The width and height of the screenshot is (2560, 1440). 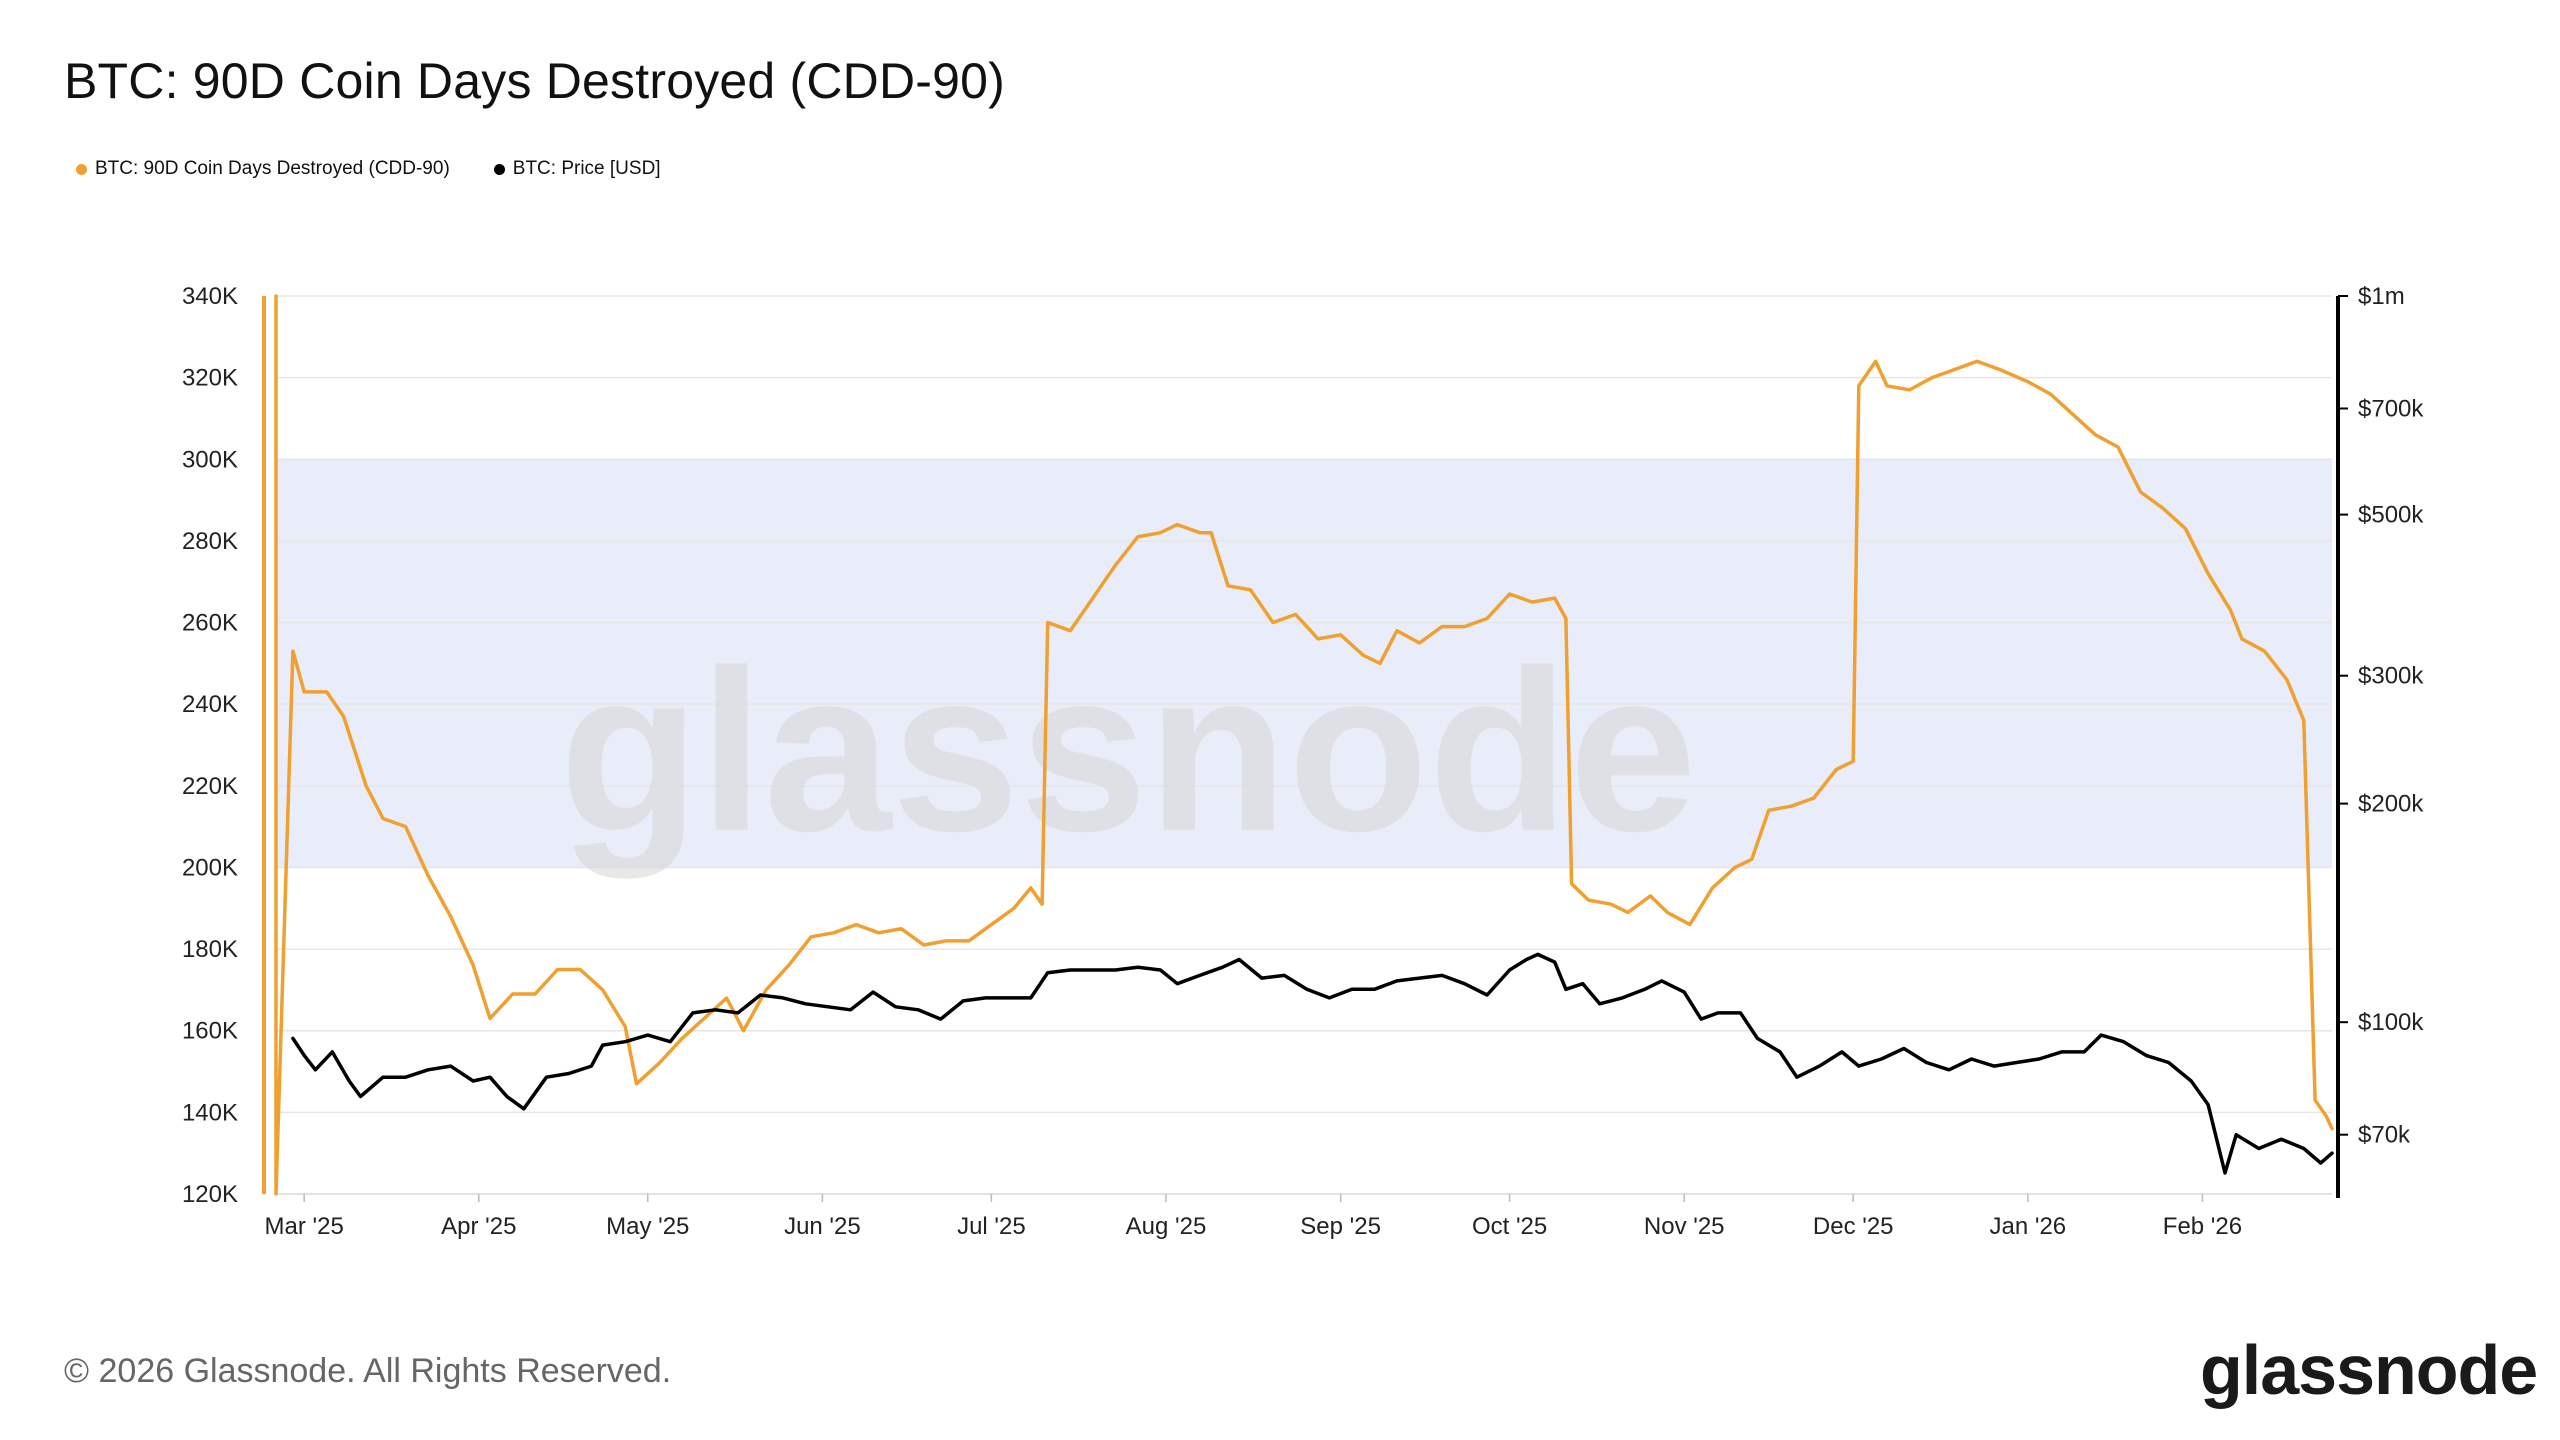 I want to click on legend-item-cdd: BTC: 90D Coin Days Destroyed (CDD-90), so click(x=263, y=169).